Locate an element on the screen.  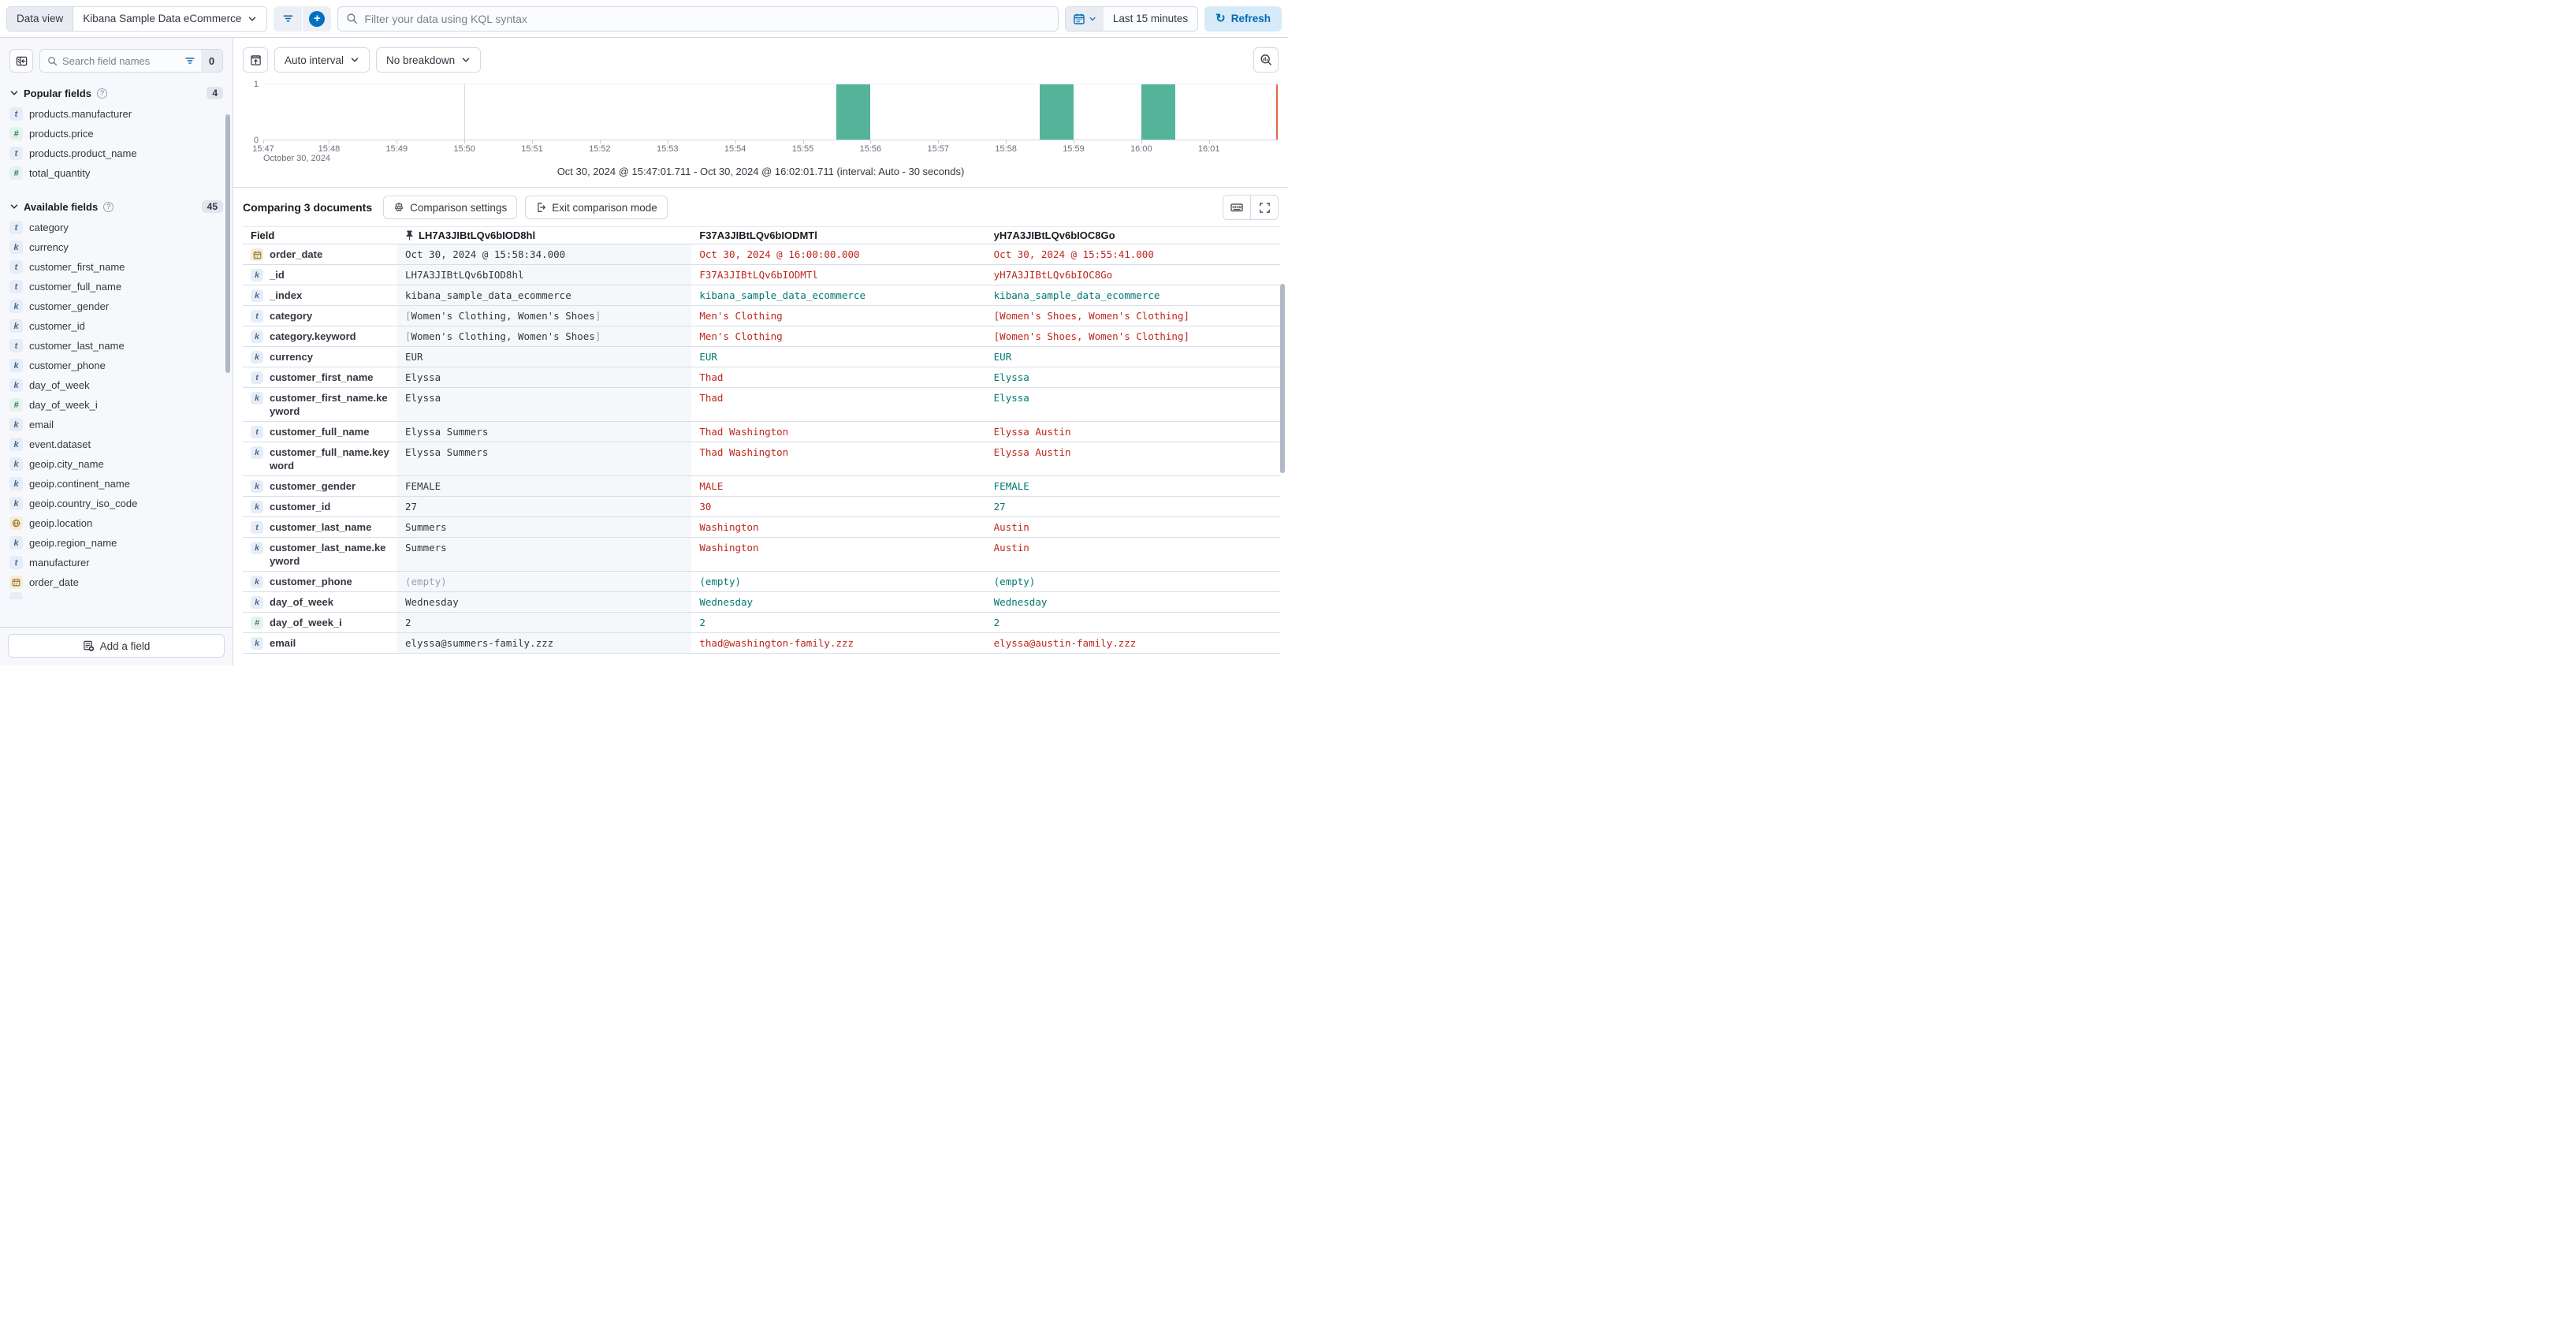
table-row: k customer_id 27 30 27 is located at coordinates (761, 507).